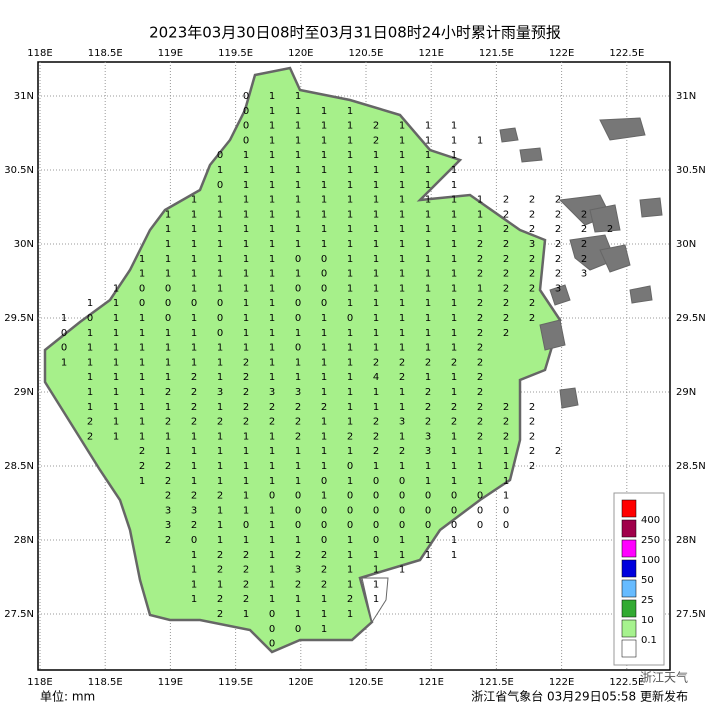 This screenshot has height=714, width=710. What do you see at coordinates (19, 318) in the screenshot?
I see `lat-label: 29.5N` at bounding box center [19, 318].